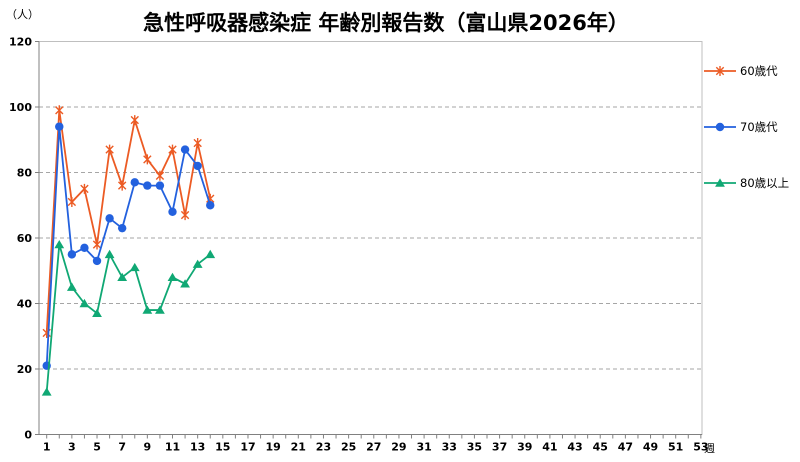  Describe the element at coordinates (759, 127) in the screenshot. I see `legend-label: 70歳代` at that location.